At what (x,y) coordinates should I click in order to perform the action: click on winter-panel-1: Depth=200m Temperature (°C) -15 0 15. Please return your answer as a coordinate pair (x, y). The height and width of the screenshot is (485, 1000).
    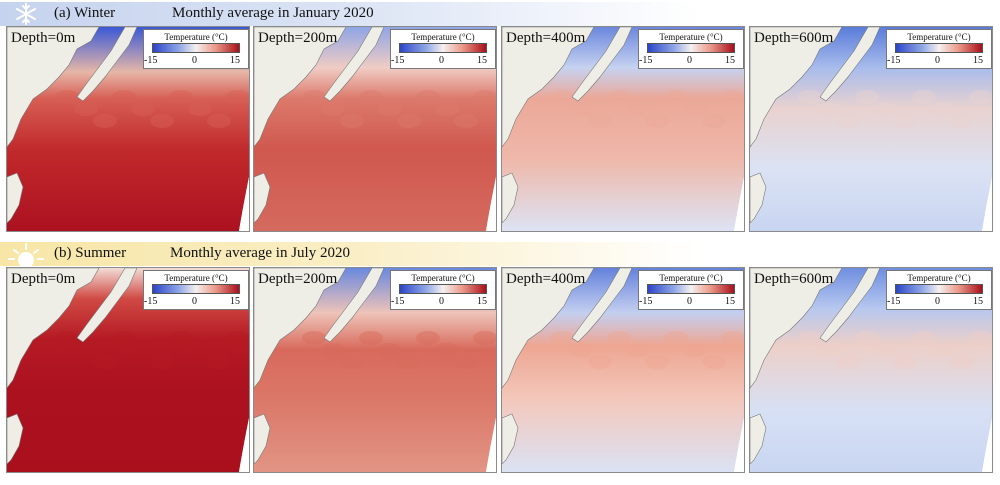
    Looking at the image, I should click on (375, 129).